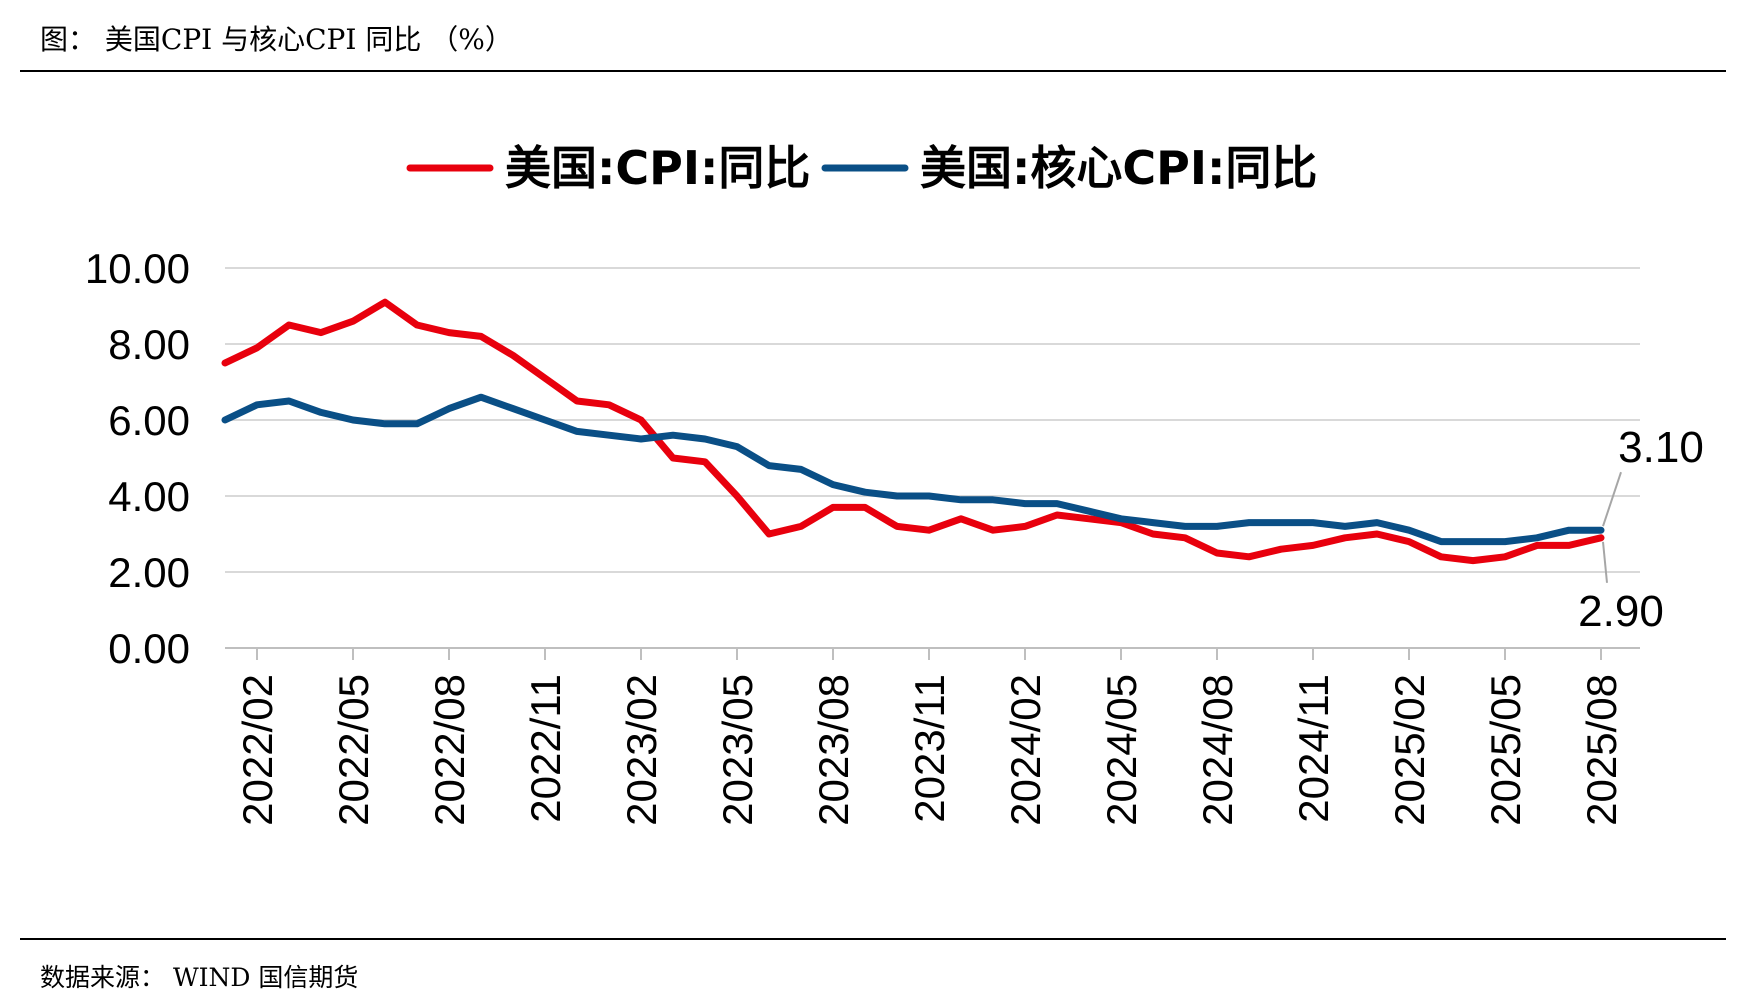  What do you see at coordinates (257, 750) in the screenshot?
I see `x-tick-label: 2022/02` at bounding box center [257, 750].